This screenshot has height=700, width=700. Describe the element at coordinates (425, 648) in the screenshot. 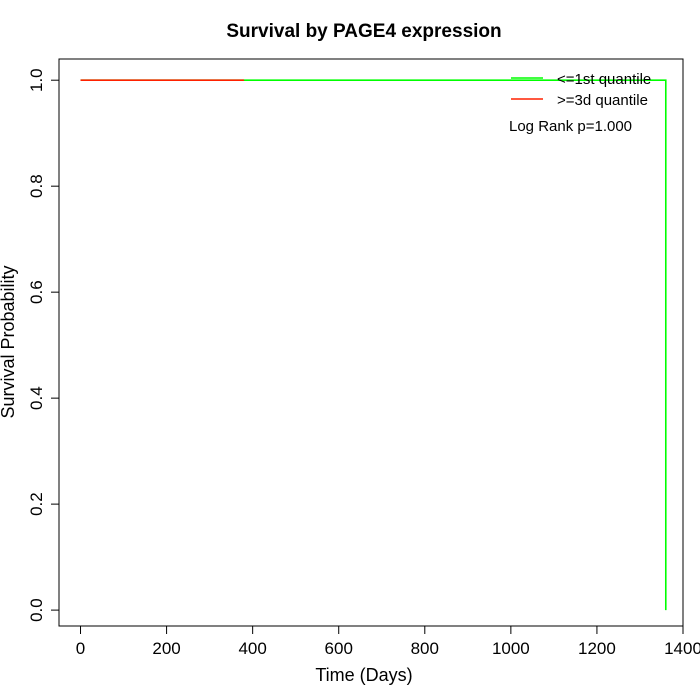

I see `x-tick-label: 800` at that location.